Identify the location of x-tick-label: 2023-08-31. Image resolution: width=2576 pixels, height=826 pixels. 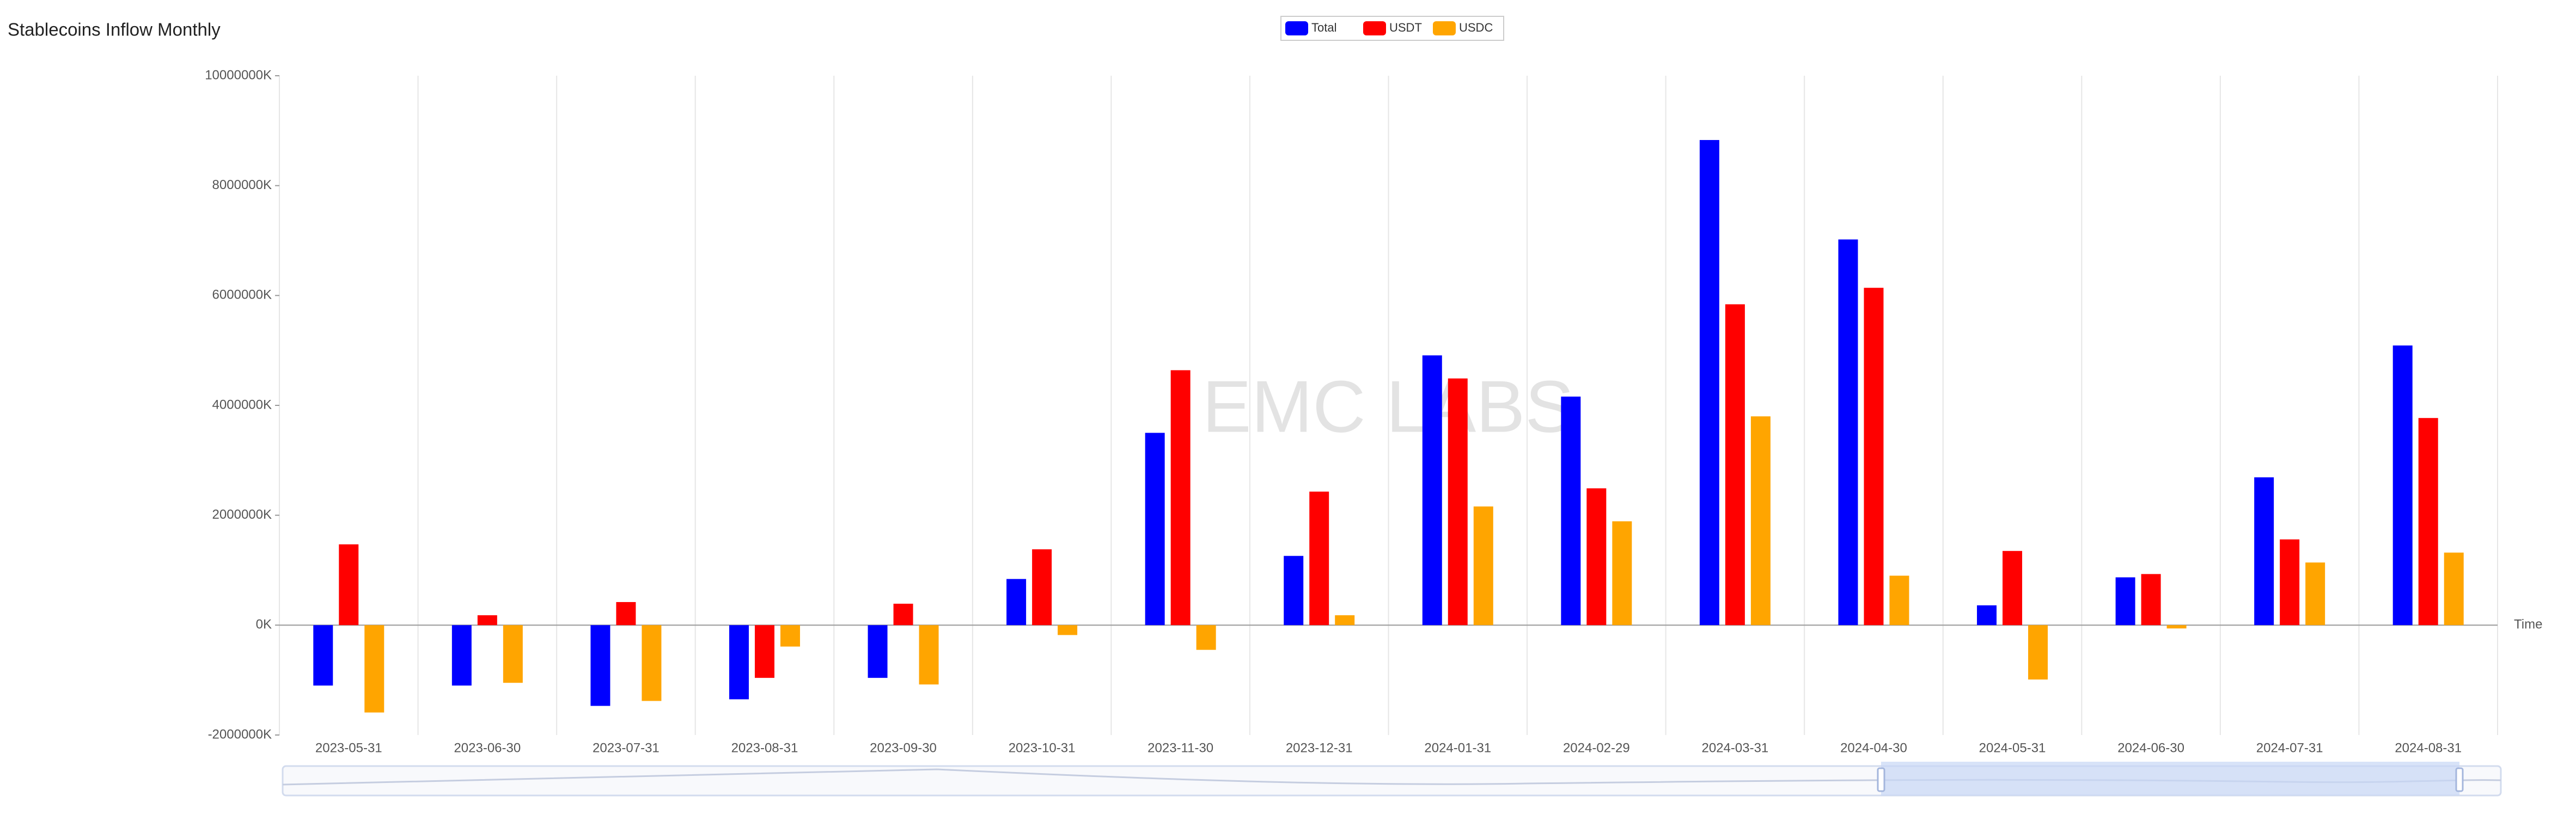
(764, 747).